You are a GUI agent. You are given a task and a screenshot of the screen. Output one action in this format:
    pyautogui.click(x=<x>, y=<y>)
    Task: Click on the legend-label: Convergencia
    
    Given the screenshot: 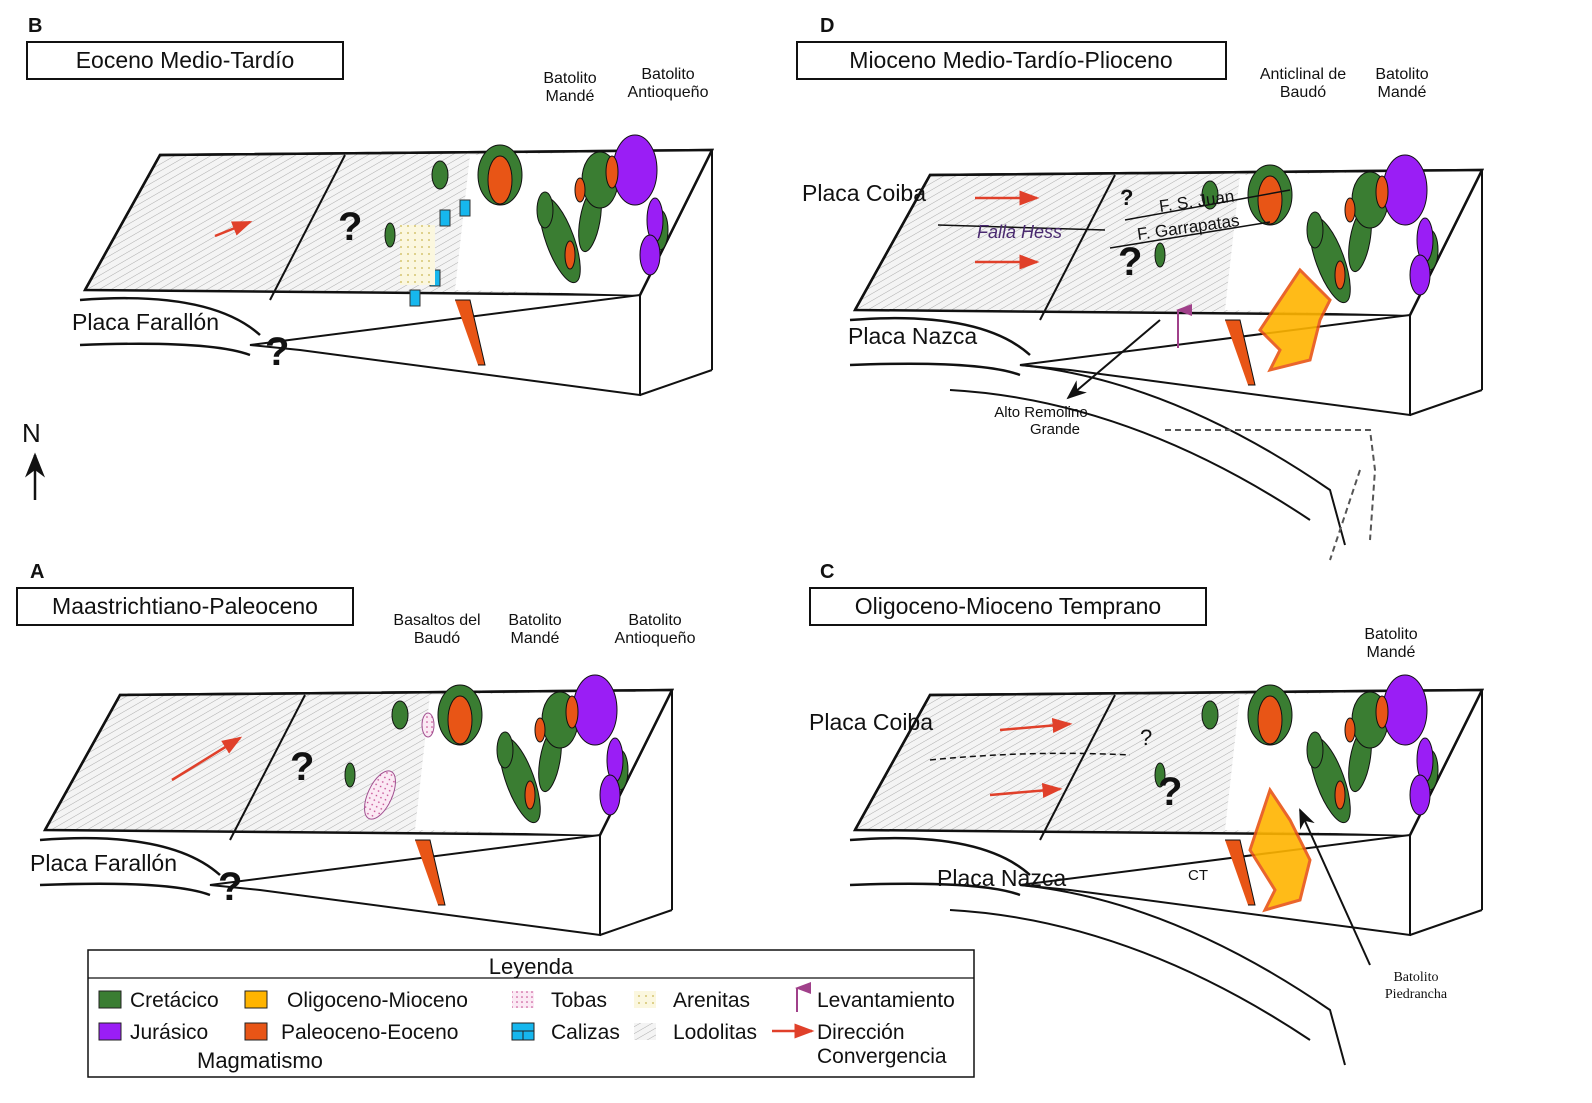 What is the action you would take?
    pyautogui.click(x=882, y=1056)
    